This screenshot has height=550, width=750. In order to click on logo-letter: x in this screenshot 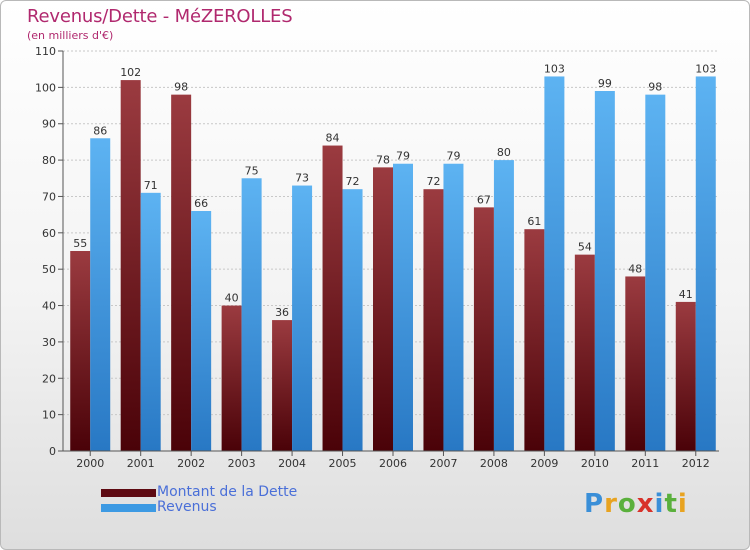, I will do `click(645, 504)`.